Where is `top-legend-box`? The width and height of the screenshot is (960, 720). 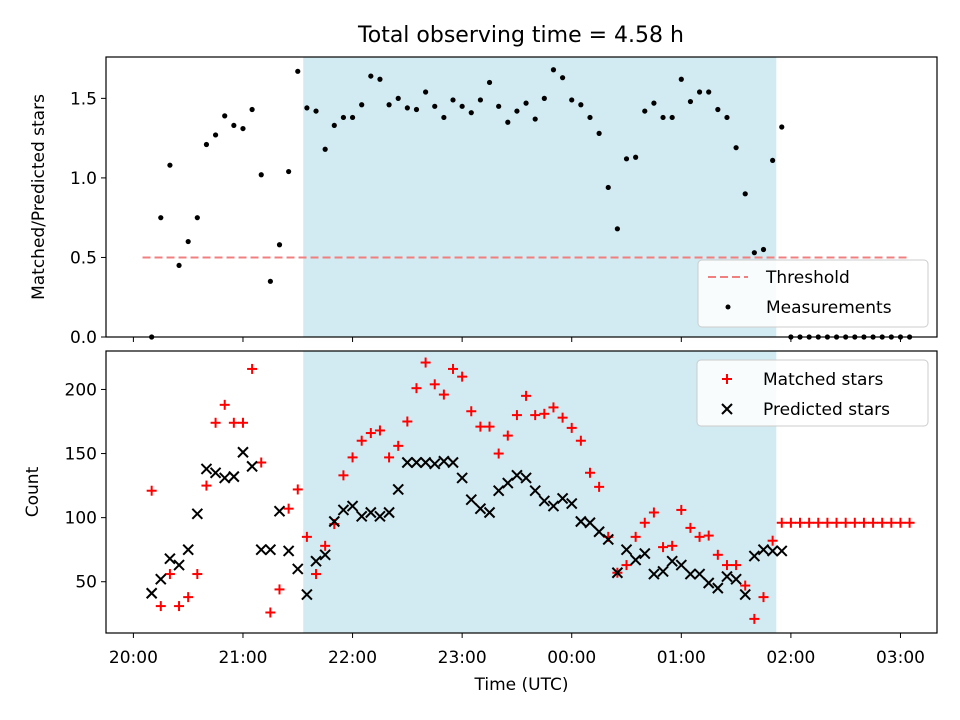 top-legend-box is located at coordinates (813, 293).